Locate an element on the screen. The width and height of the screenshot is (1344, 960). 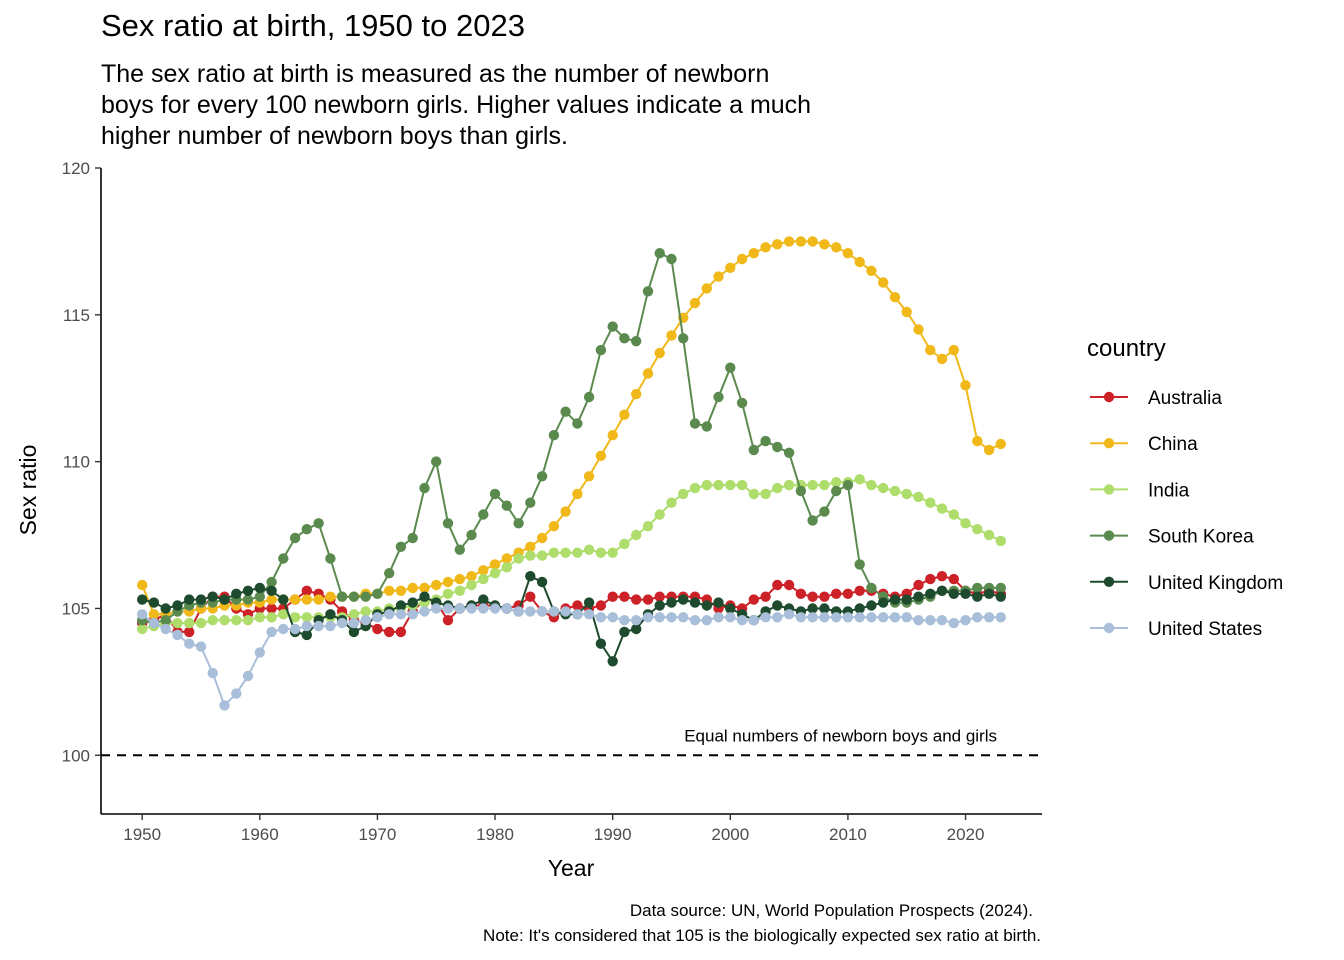
legend-item-united-kingdom: United Kingdom is located at coordinates (1186, 583).